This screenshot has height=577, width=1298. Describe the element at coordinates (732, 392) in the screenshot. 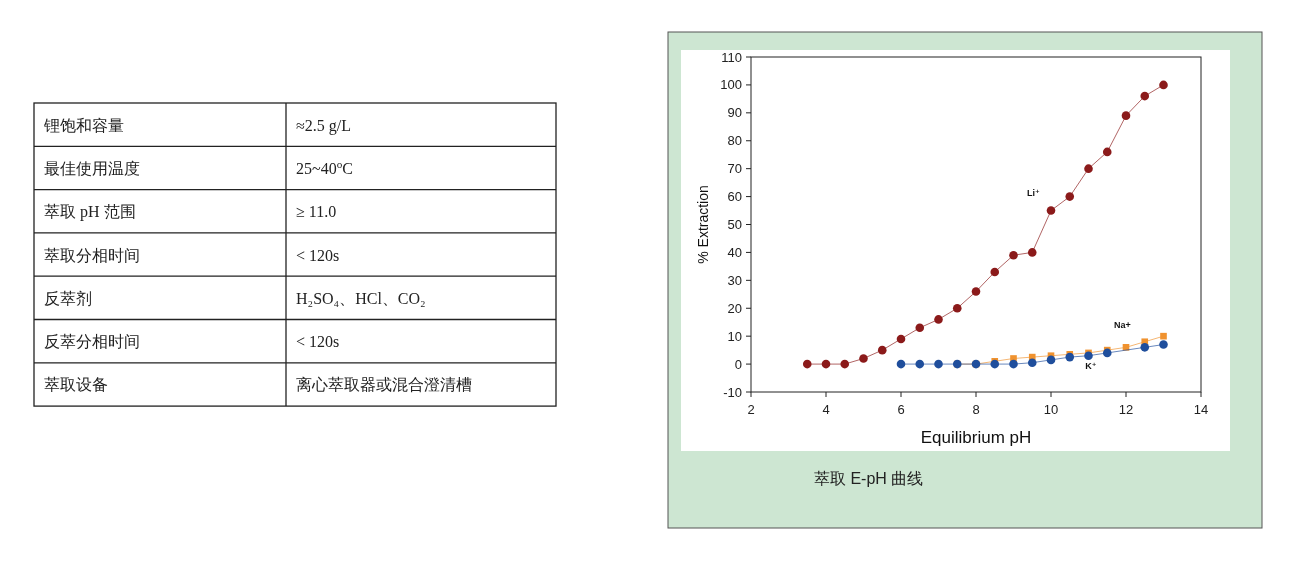

I see `y-tick-label: -10` at that location.